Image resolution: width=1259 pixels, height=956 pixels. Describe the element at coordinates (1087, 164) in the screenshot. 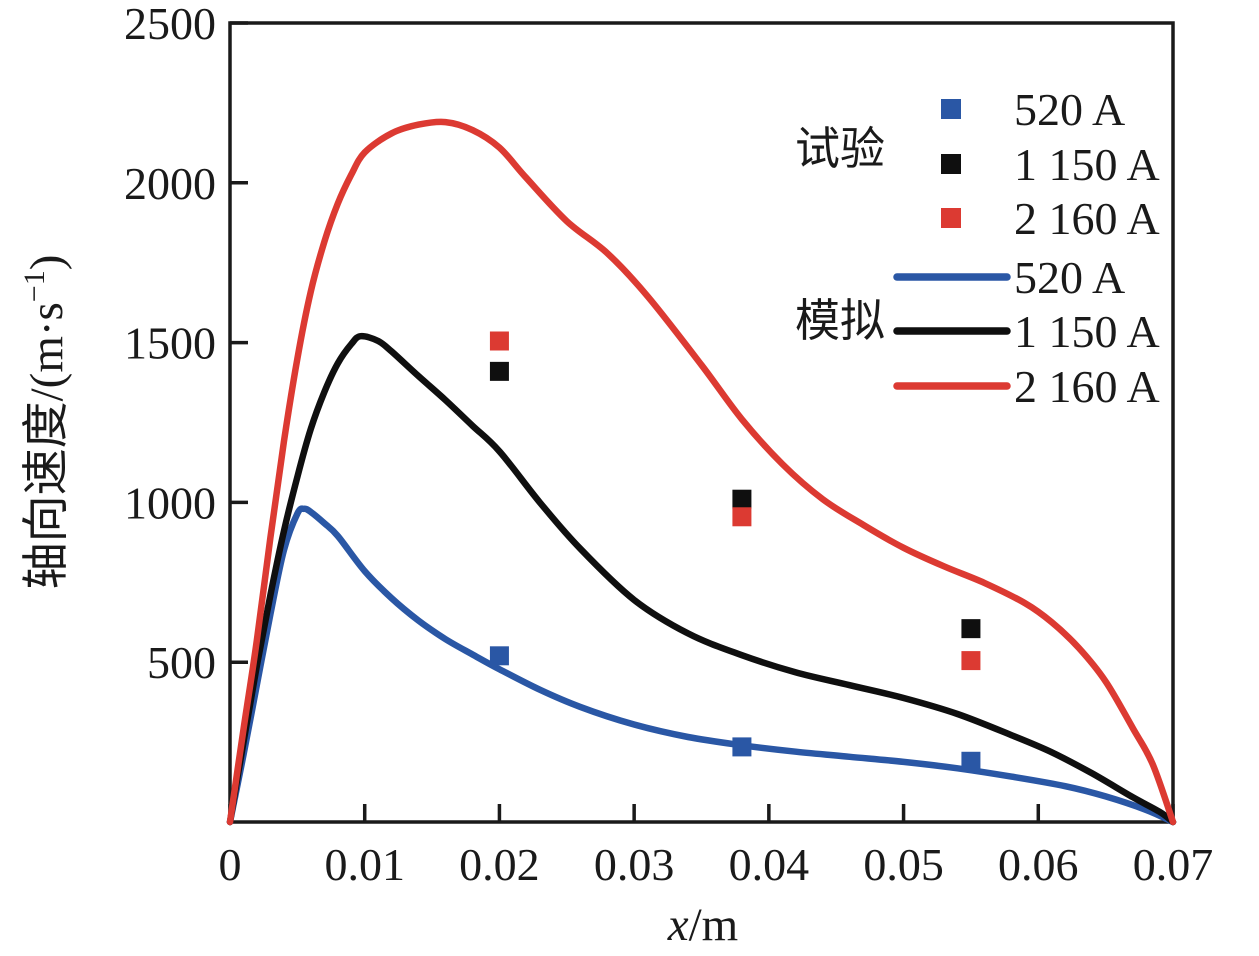

I see `legend-label-experiment-1150A: 1 150 A` at that location.